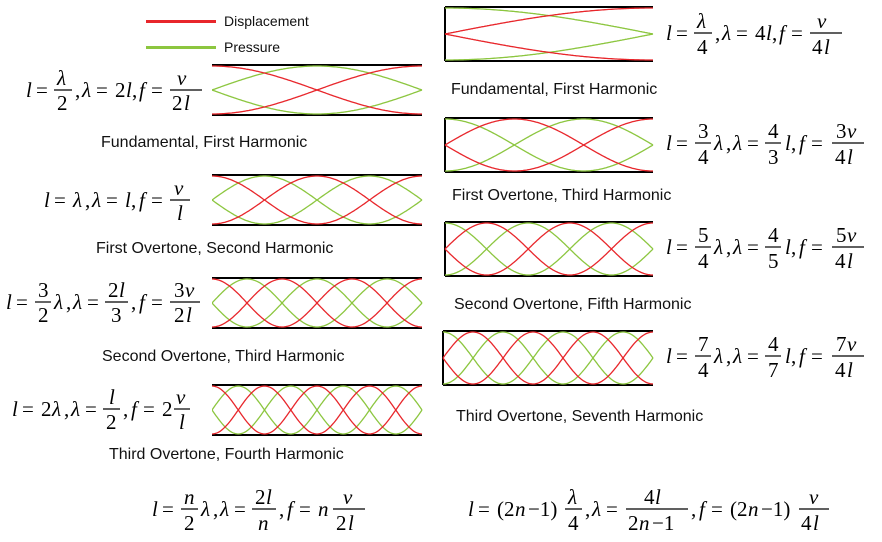 The height and width of the screenshot is (542, 882). I want to click on closed-tube-2-caption: First Overtone, Third Harmonic, so click(562, 195).